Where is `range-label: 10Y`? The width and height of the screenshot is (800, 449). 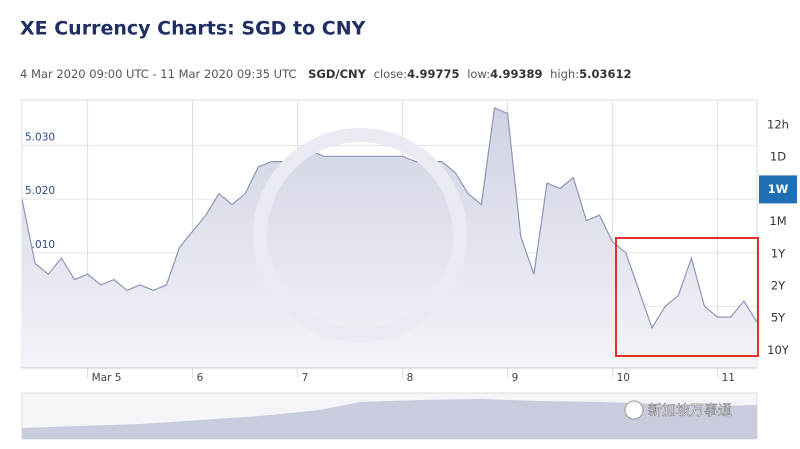 range-label: 10Y is located at coordinates (778, 350).